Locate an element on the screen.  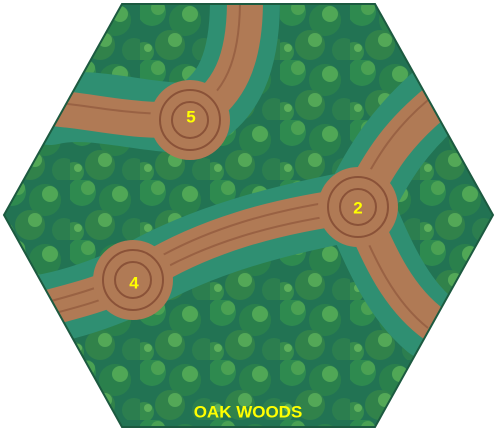
tile-name: OAK WOODS is located at coordinates (248, 411).